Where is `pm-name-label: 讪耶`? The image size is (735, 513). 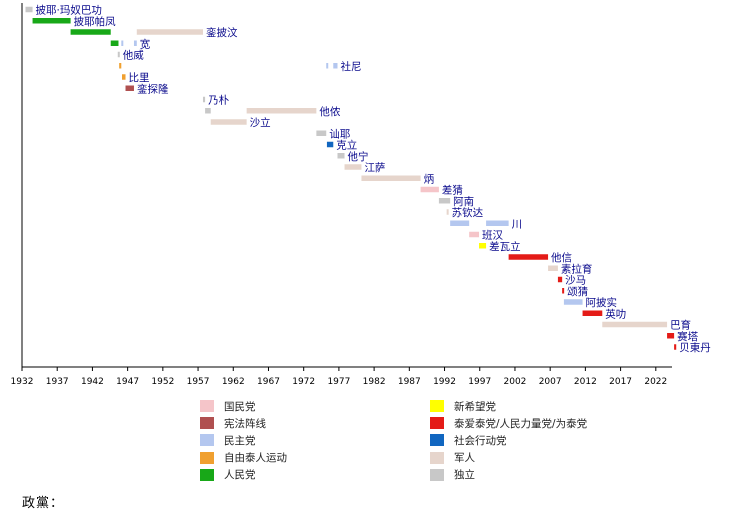
pm-name-label: 讪耶 is located at coordinates (339, 134).